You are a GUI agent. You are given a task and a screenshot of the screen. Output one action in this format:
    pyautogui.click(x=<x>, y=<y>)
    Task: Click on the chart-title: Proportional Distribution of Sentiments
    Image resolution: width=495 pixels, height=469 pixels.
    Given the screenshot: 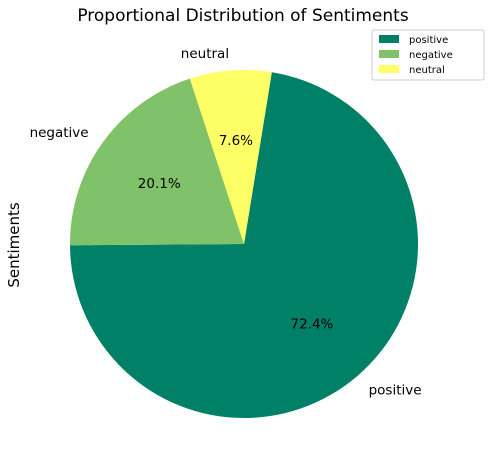 What is the action you would take?
    pyautogui.click(x=243, y=16)
    